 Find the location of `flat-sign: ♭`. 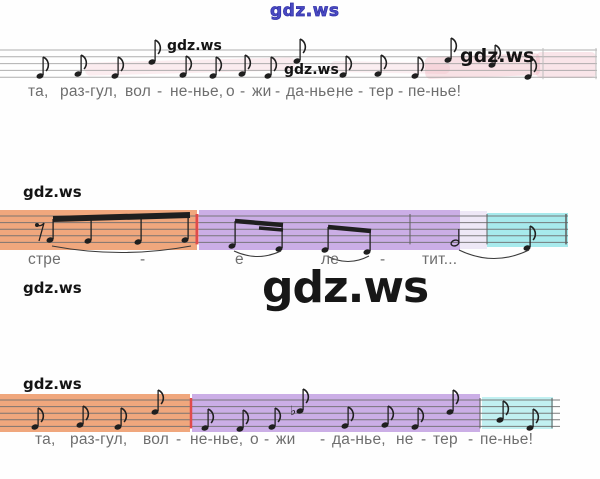

flat-sign: ♭ is located at coordinates (293, 411).